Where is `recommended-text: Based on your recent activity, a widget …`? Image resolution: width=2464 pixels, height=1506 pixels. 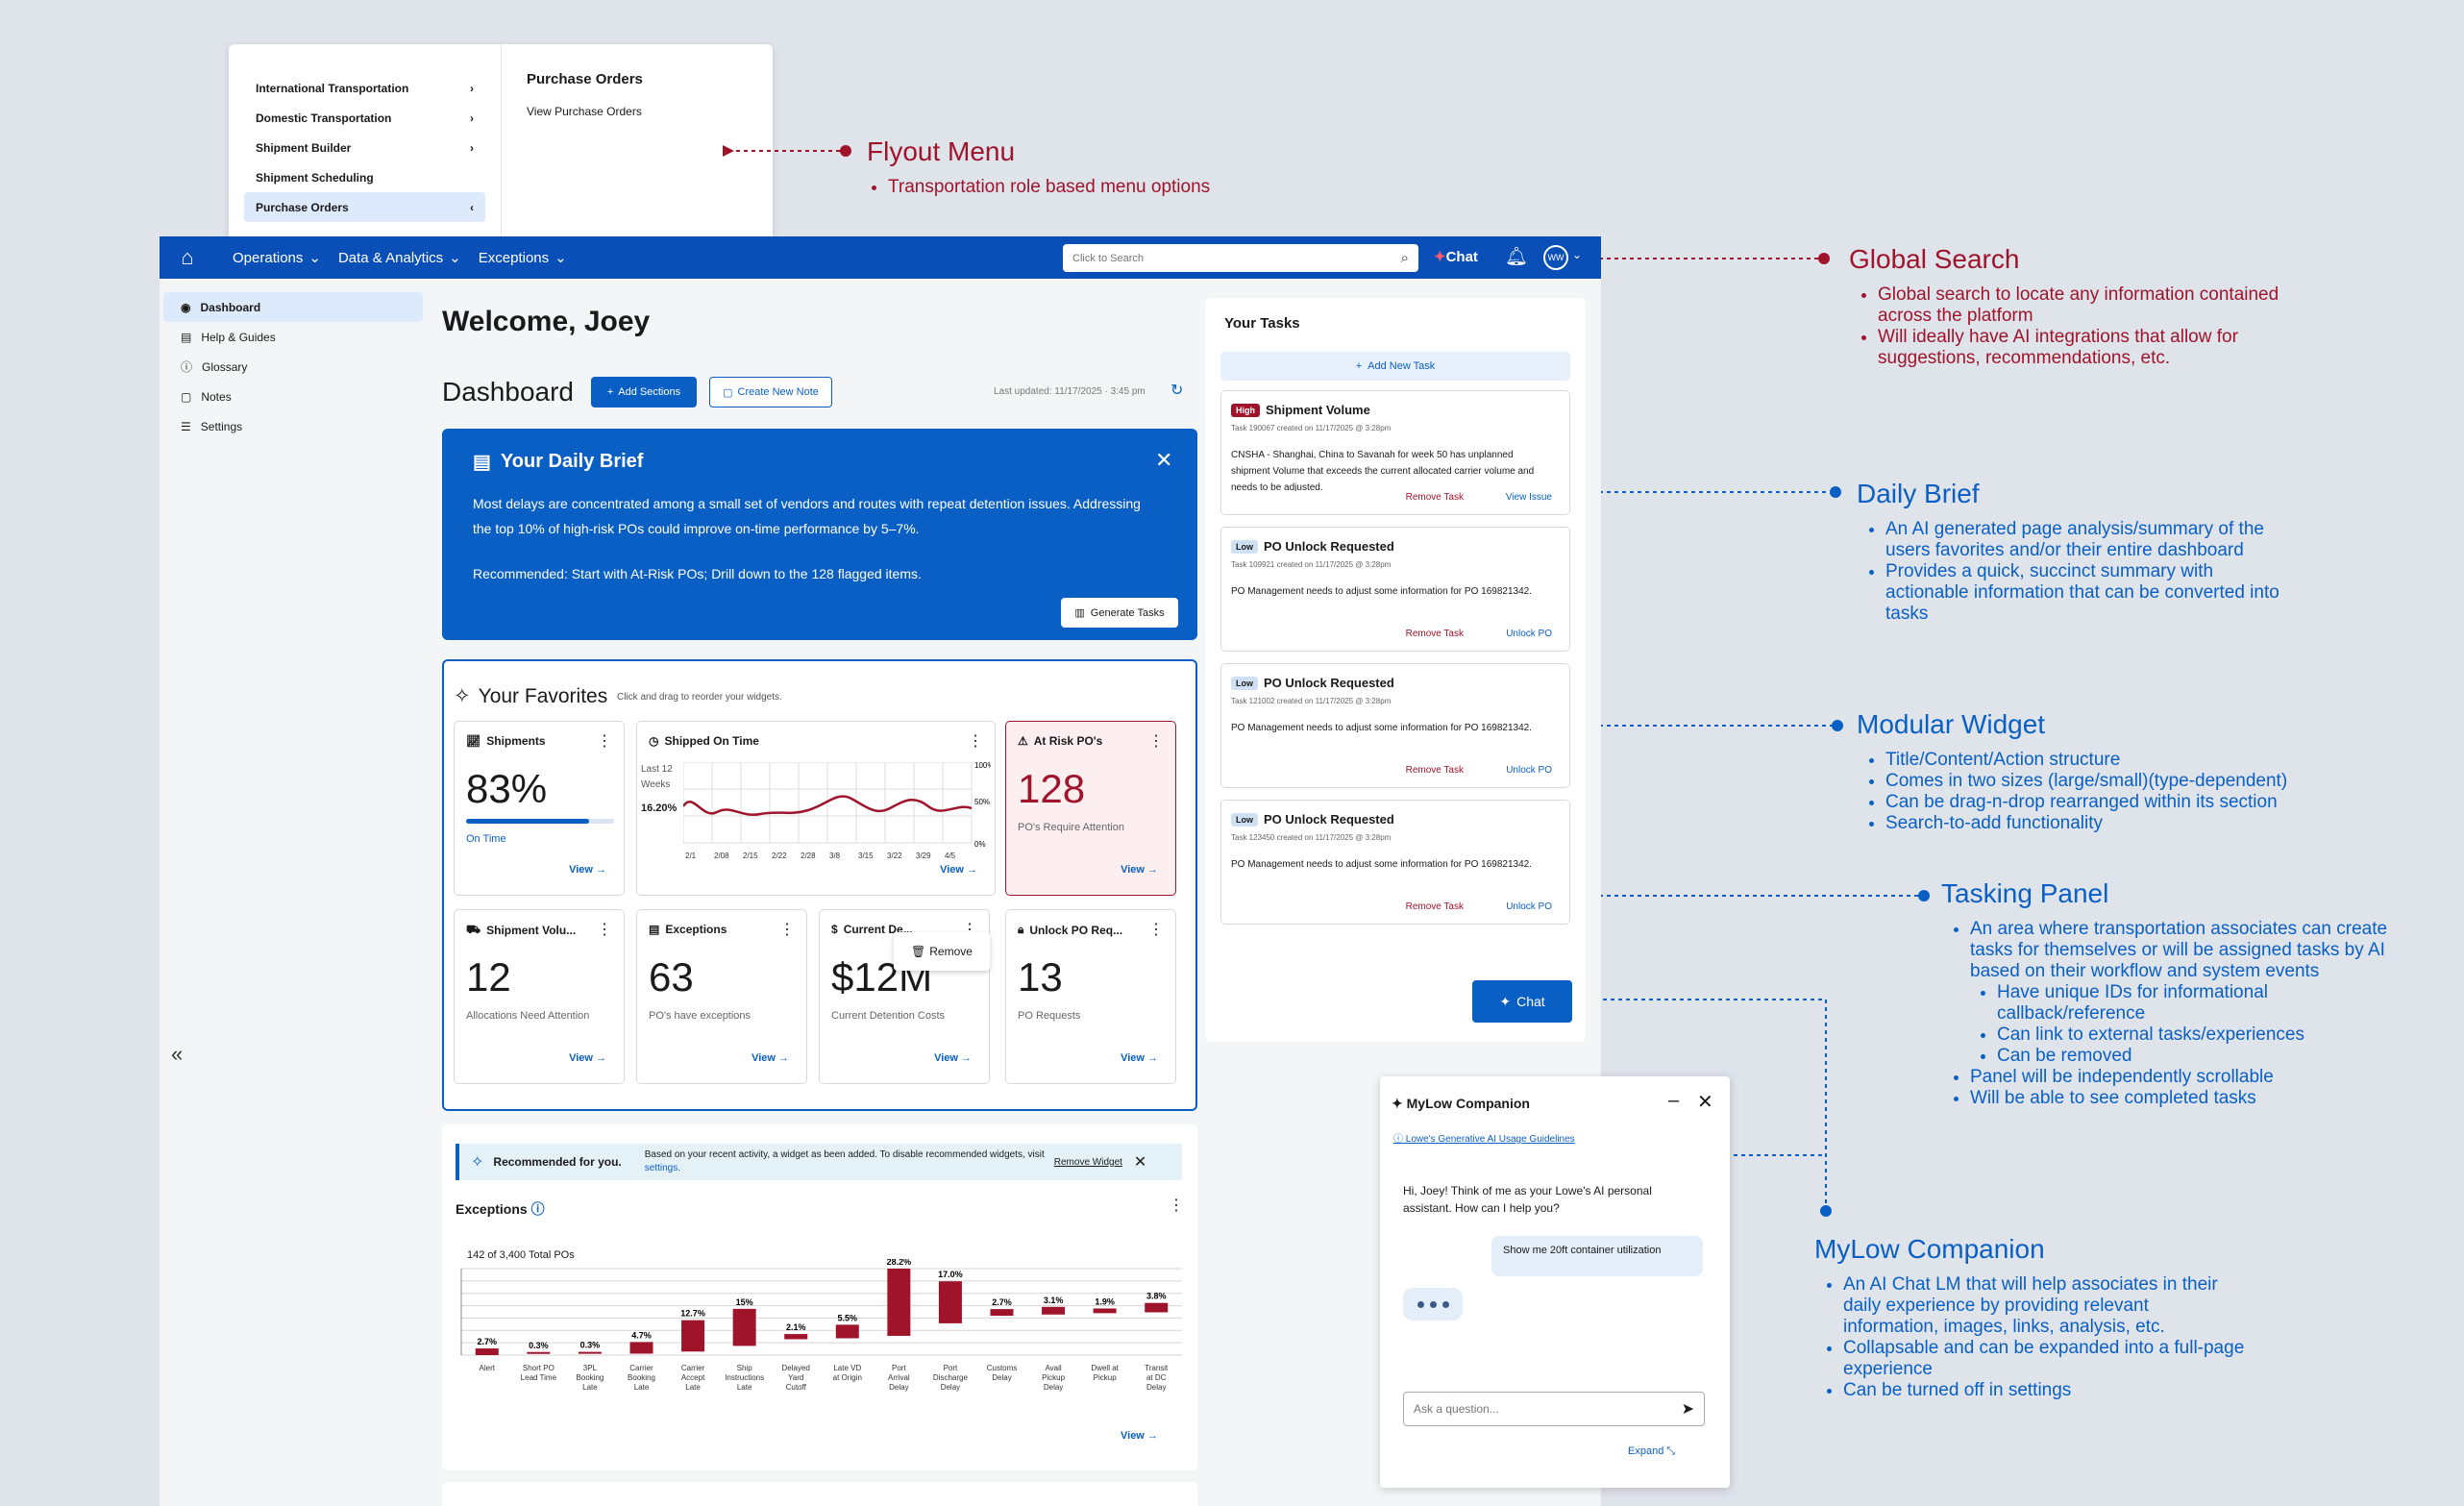 recommended-text: Based on your recent activity, a widget … is located at coordinates (844, 1154).